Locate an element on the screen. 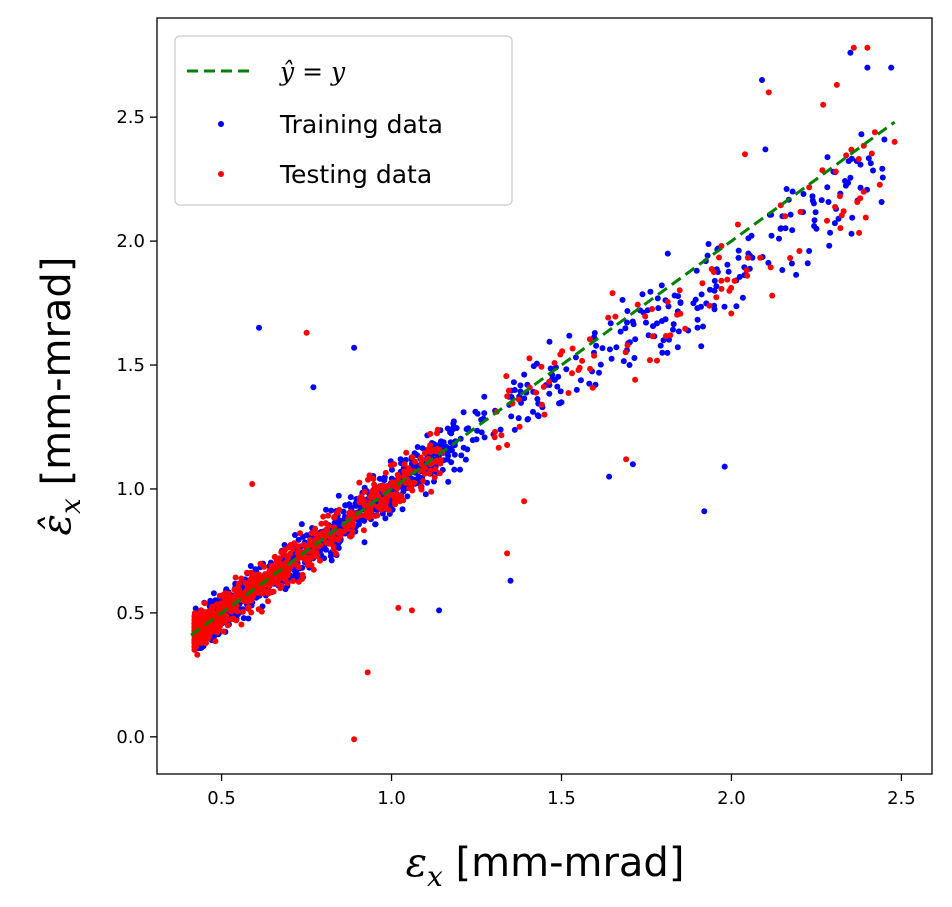 The image size is (952, 907). svg-text: εx [mm-mrad] is located at coordinates (545, 866).